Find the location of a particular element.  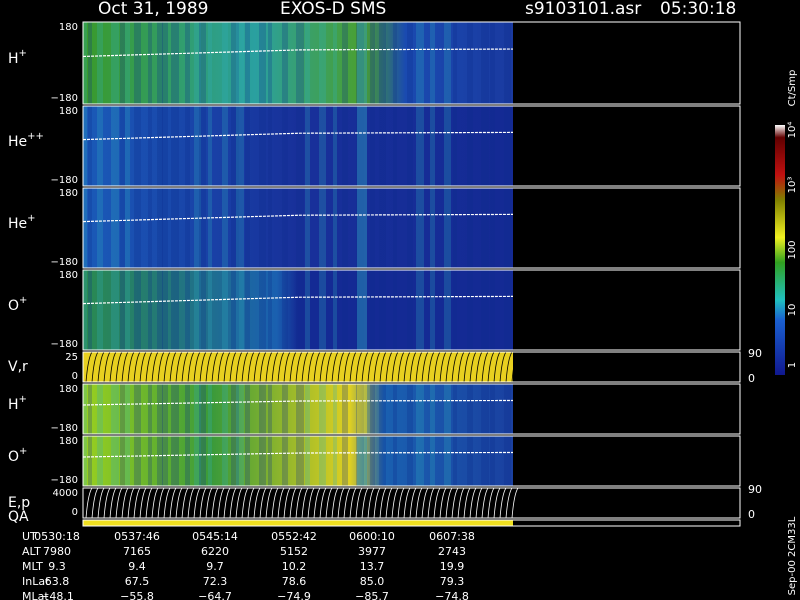

panel-label-text: O is located at coordinates (13, 306).